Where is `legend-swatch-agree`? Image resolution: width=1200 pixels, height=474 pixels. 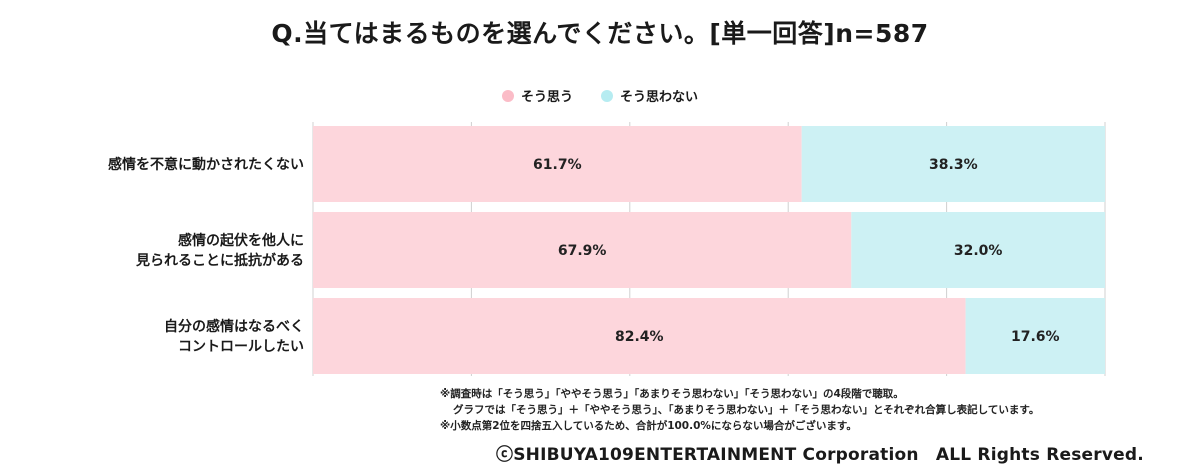
legend-swatch-agree is located at coordinates (507, 95).